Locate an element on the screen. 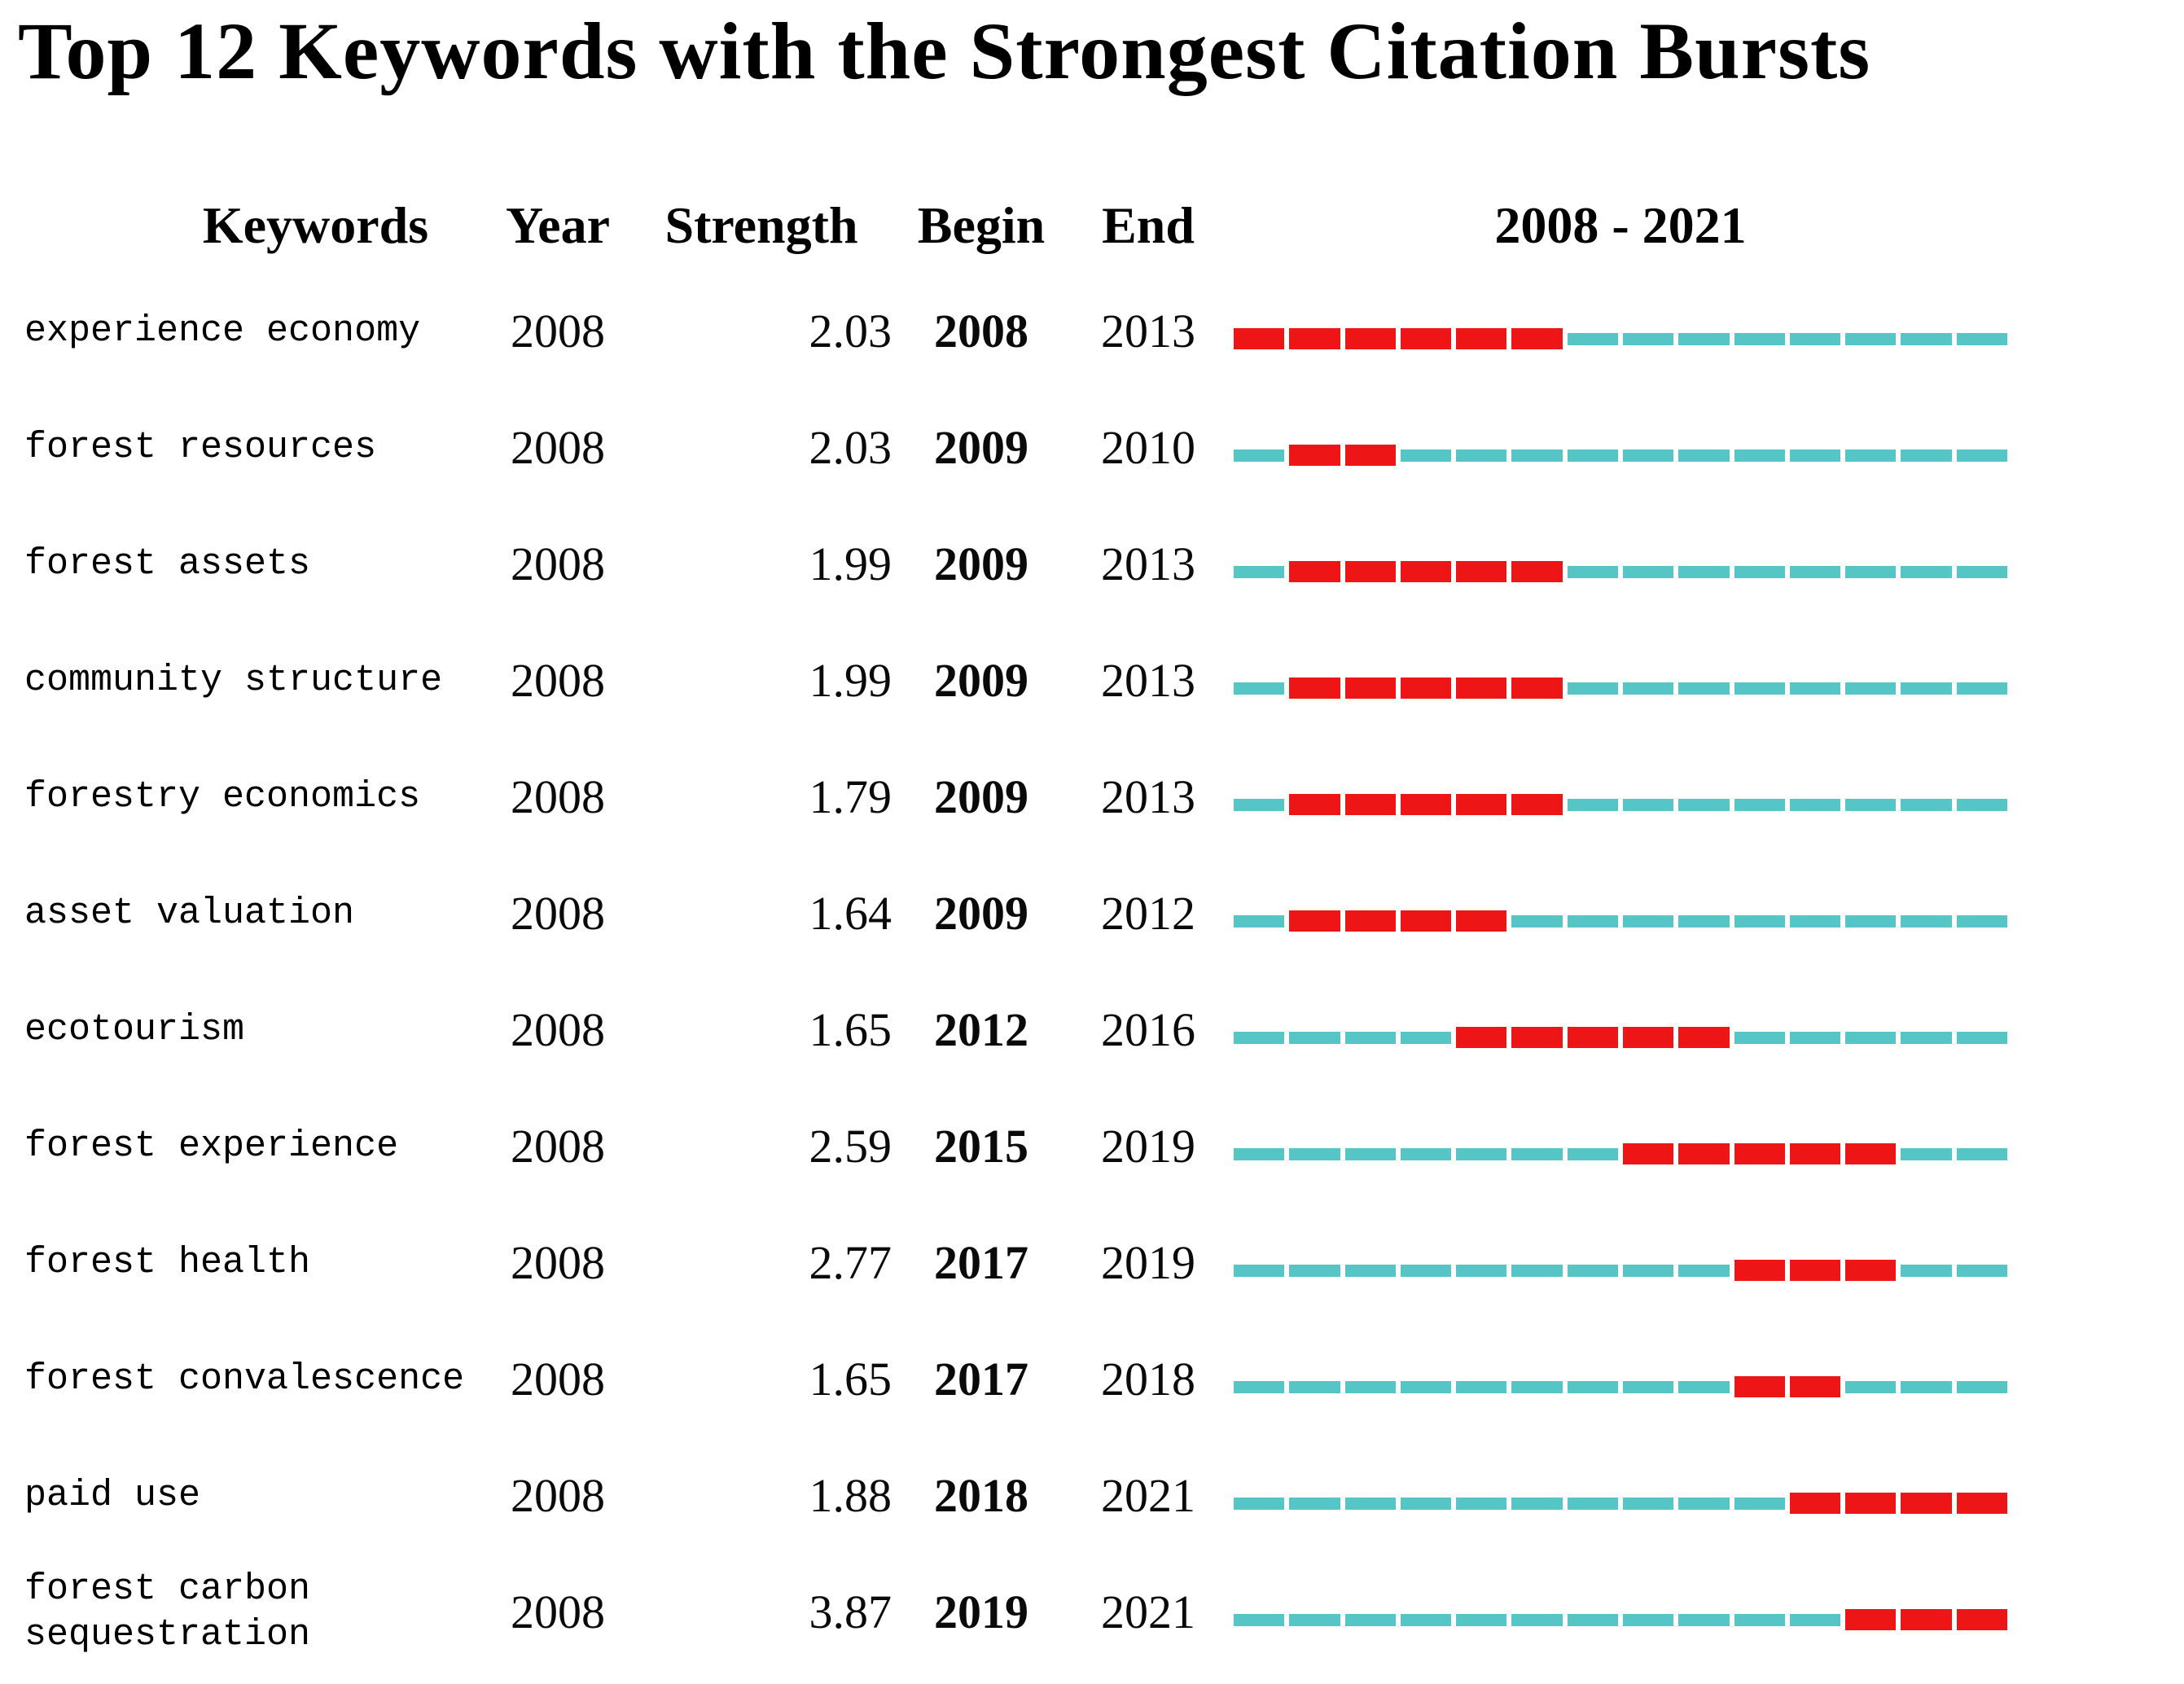 The height and width of the screenshot is (1684, 2184). end-value: 2013 is located at coordinates (1148, 681).